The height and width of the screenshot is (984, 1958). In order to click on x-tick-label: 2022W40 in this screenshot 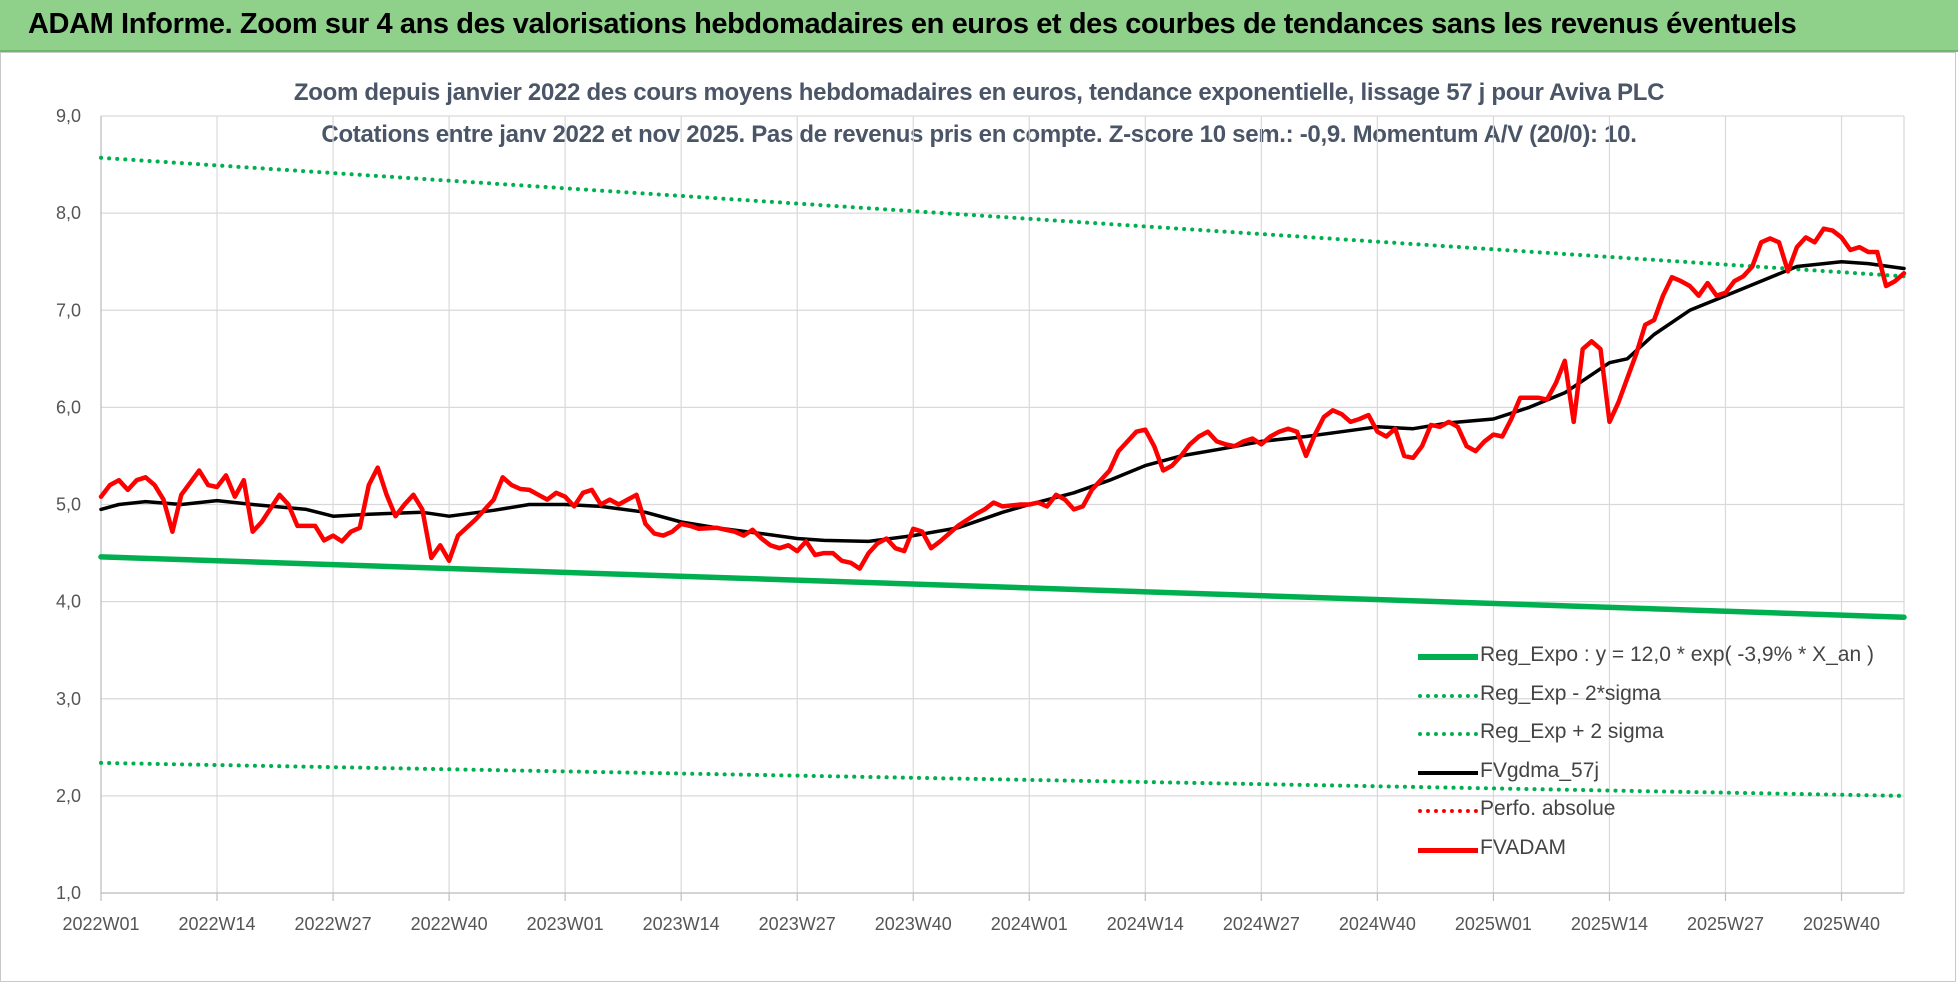, I will do `click(449, 924)`.